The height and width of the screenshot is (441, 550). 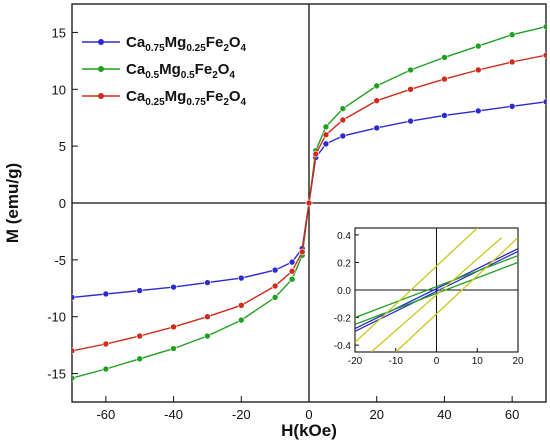 I want to click on y-tick-label: 5, so click(x=62, y=146).